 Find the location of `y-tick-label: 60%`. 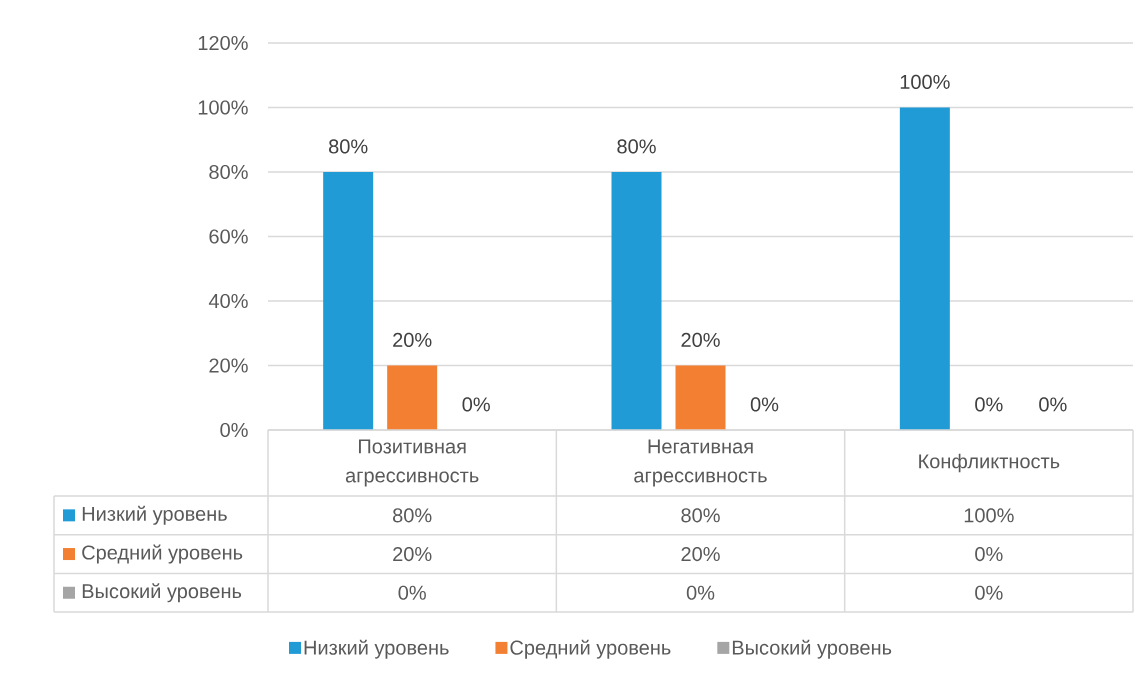

y-tick-label: 60% is located at coordinates (228, 236).